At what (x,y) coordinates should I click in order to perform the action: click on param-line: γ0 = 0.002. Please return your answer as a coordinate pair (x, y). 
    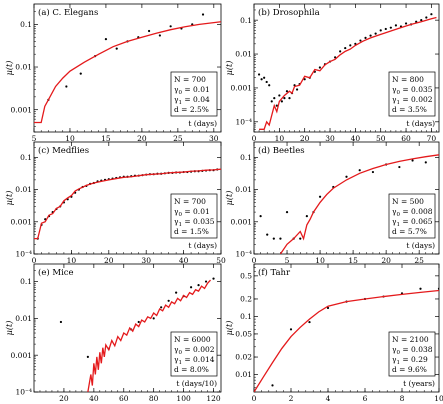
    Looking at the image, I should click on (194, 350).